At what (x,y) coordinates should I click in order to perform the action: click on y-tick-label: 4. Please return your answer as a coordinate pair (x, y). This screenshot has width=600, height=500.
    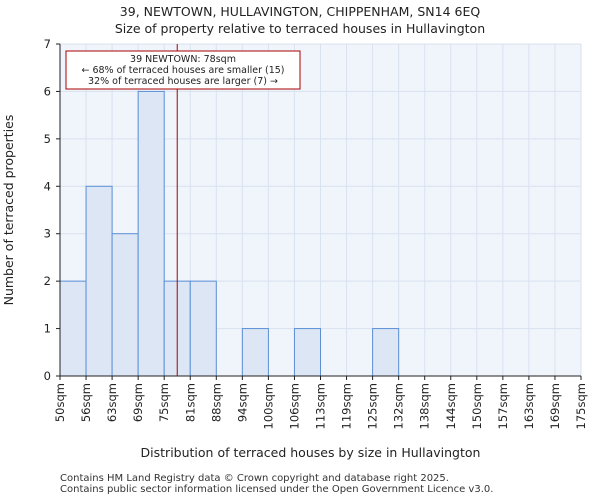
    Looking at the image, I should click on (47, 186).